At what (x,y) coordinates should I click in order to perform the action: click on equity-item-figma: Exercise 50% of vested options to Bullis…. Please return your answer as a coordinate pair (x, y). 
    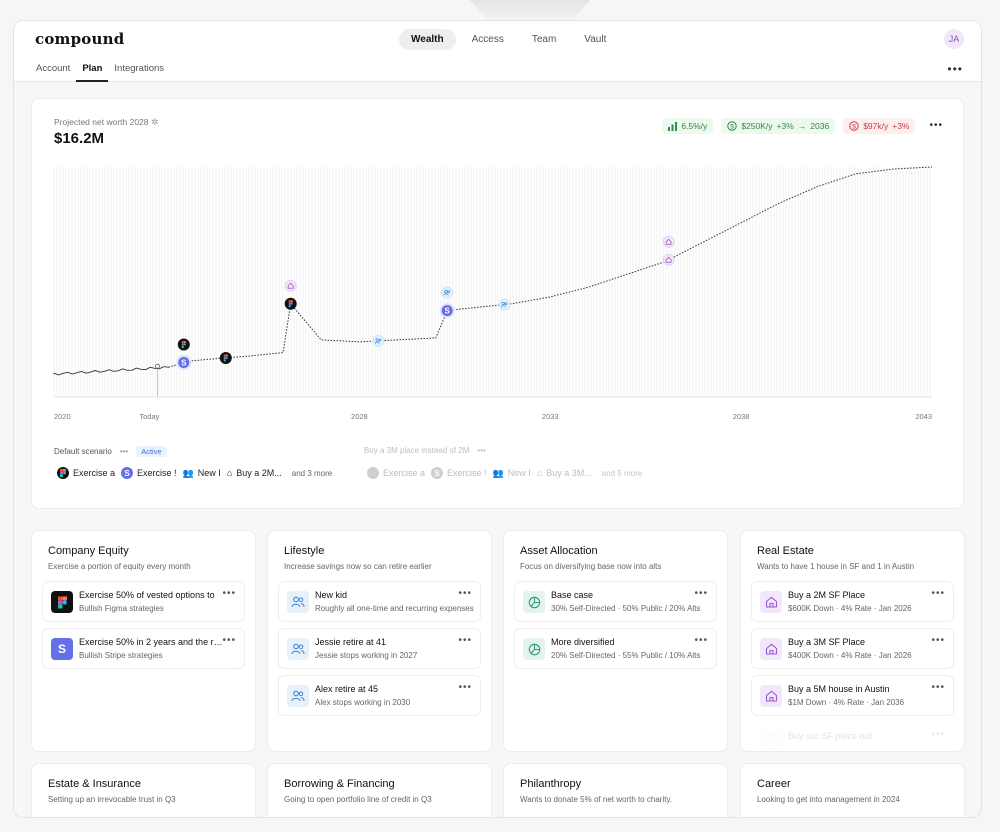
    Looking at the image, I should click on (143, 601).